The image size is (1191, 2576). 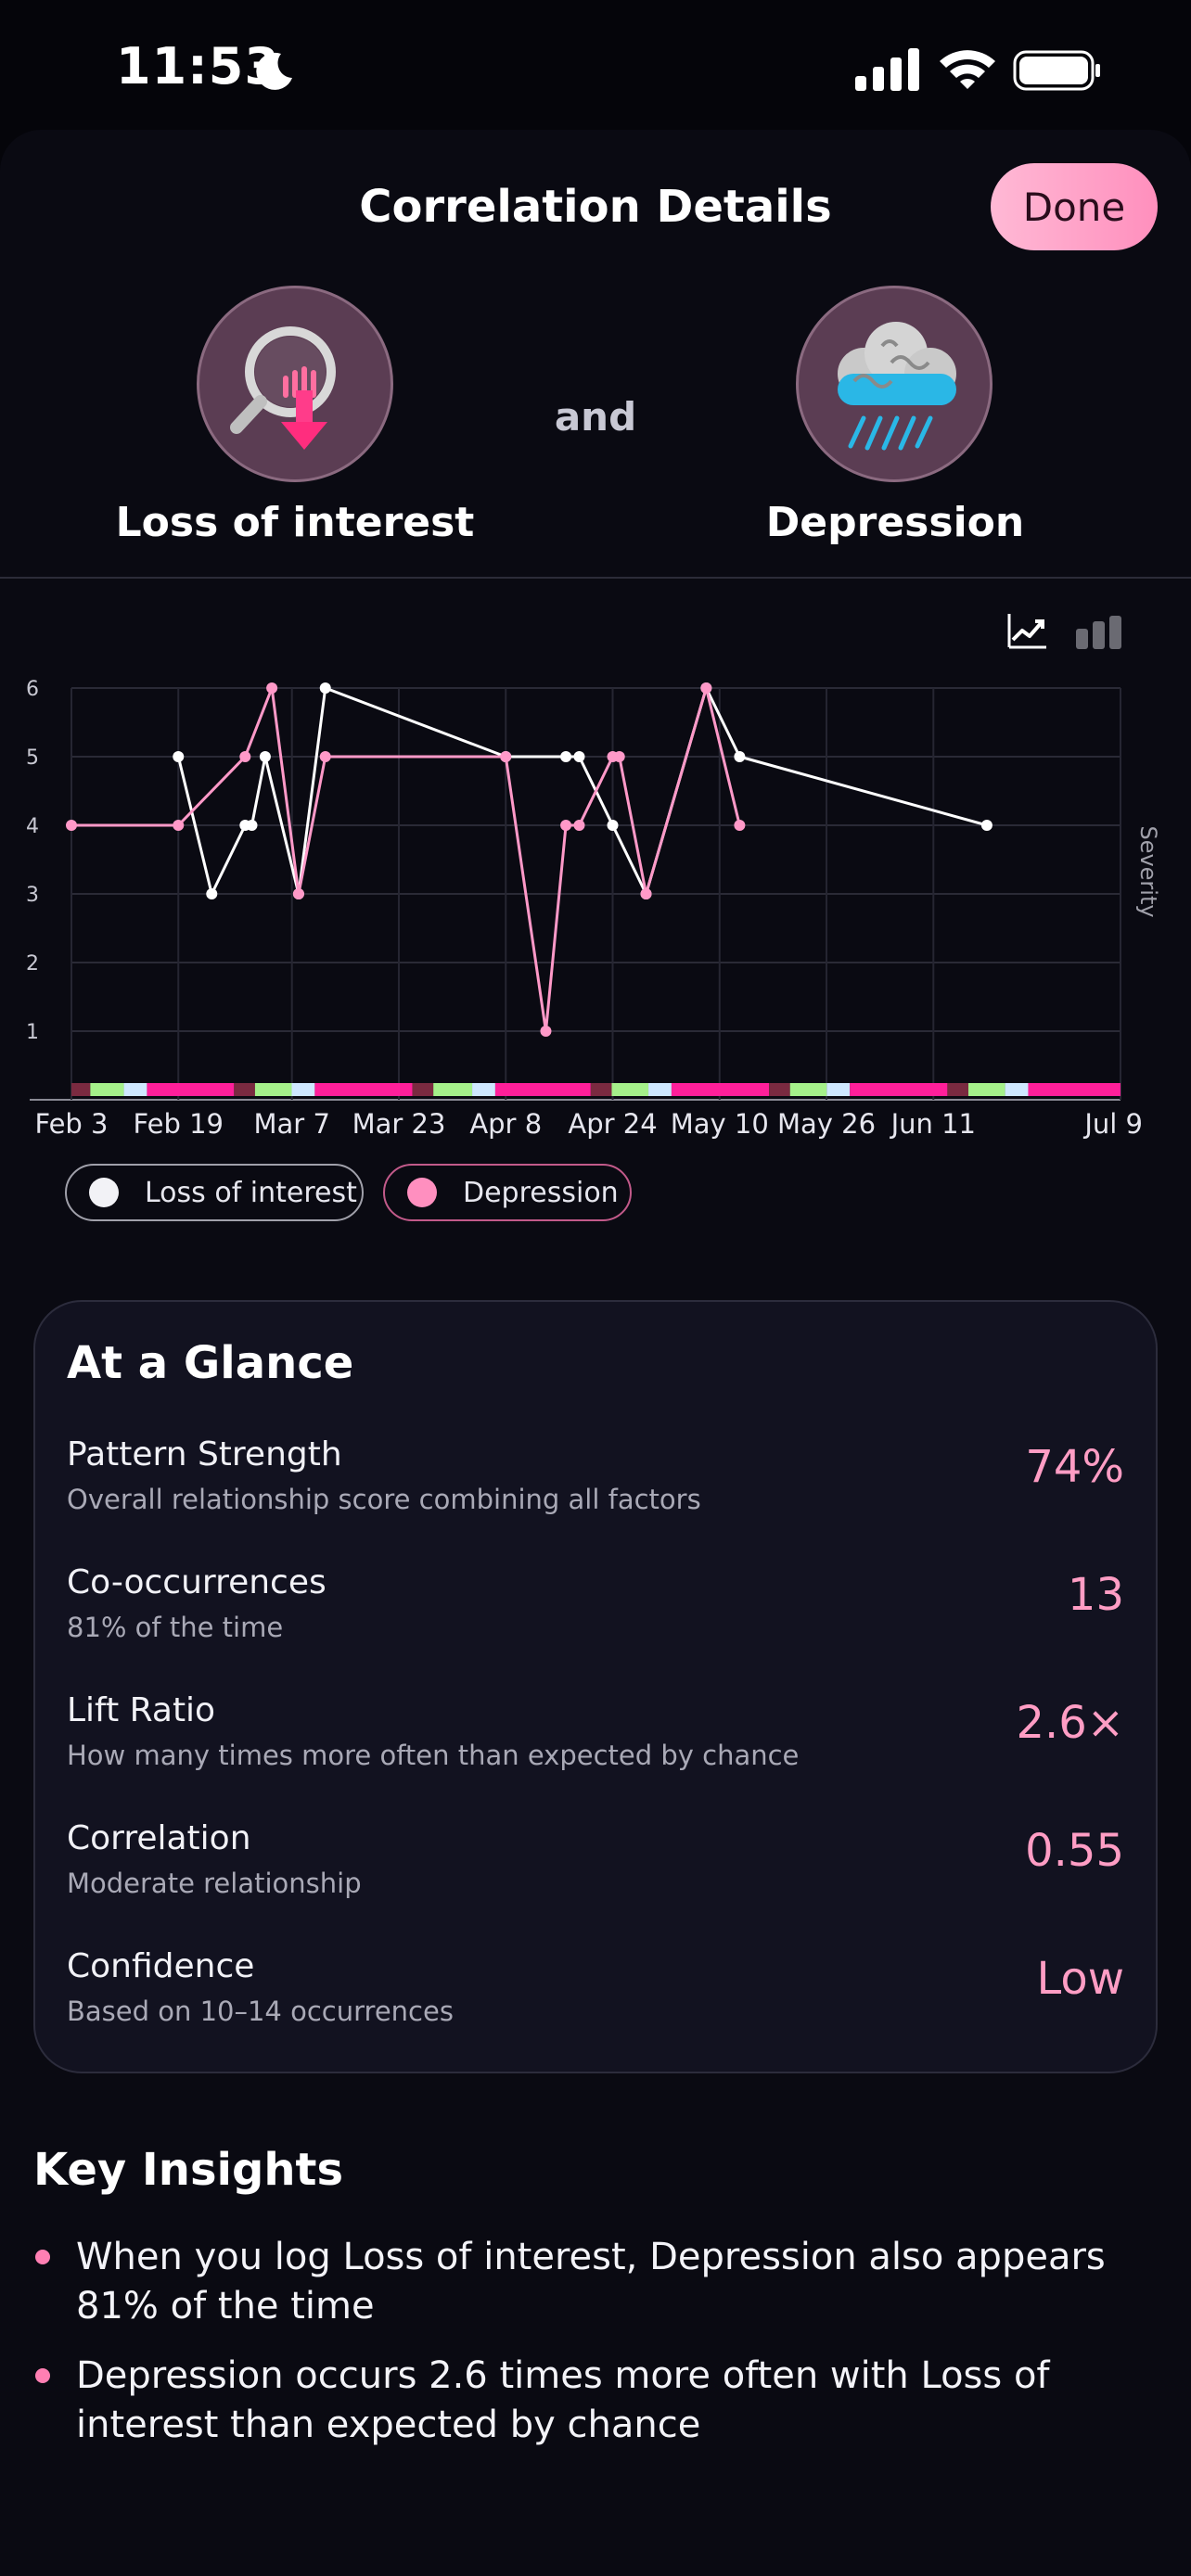 I want to click on key-insights-title: Key Insights, so click(x=188, y=2170).